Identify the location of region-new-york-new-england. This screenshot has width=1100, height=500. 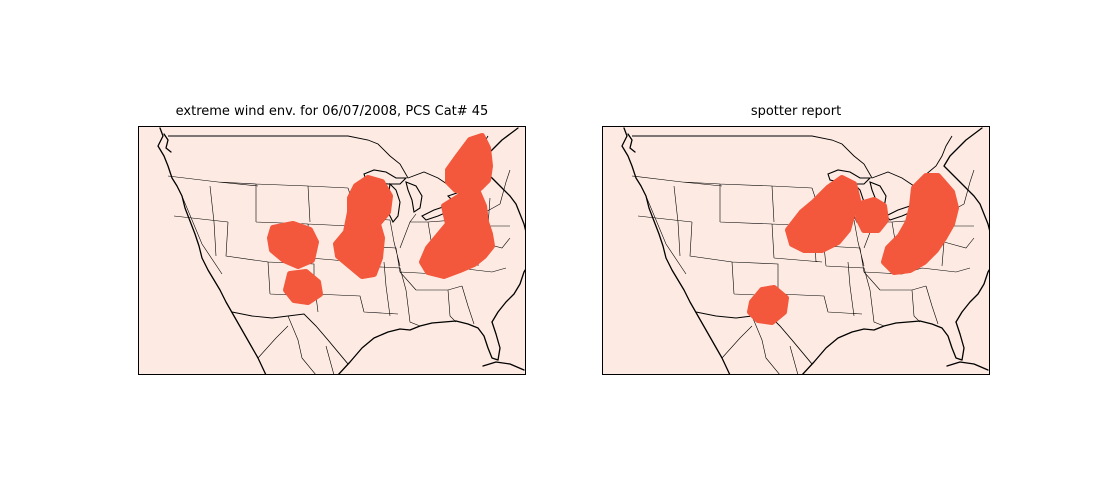
(469, 164).